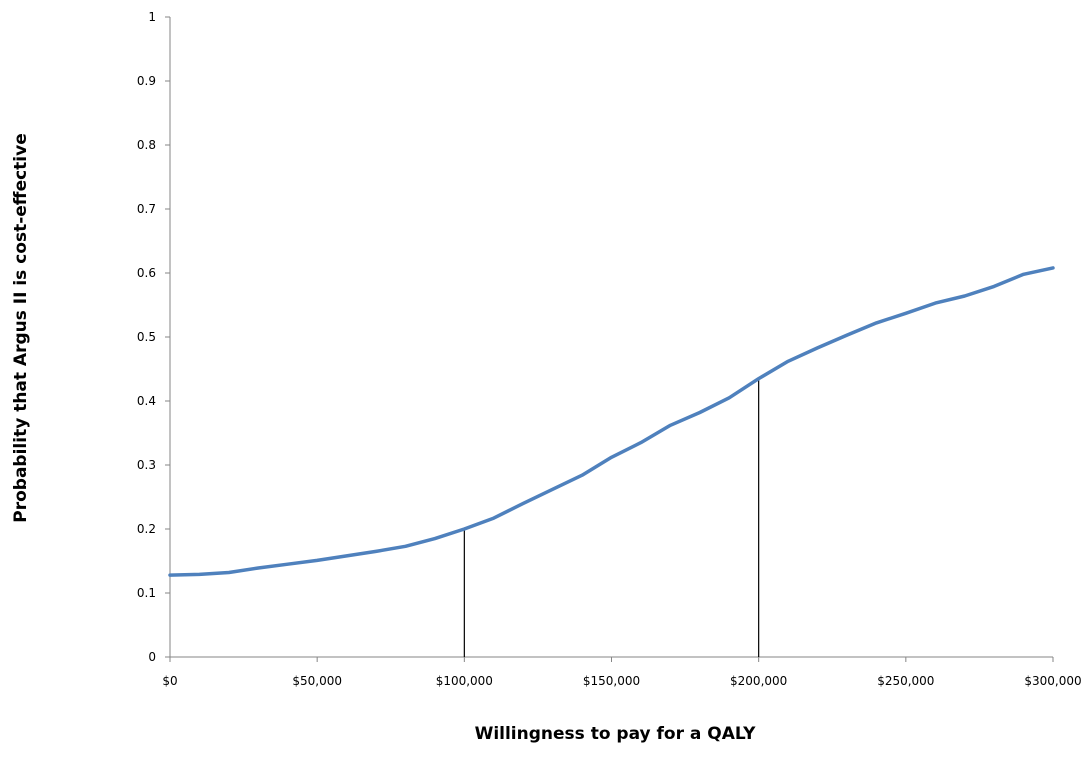 This screenshot has height=776, width=1090. I want to click on y-tick-label: 0.4, so click(146, 401).